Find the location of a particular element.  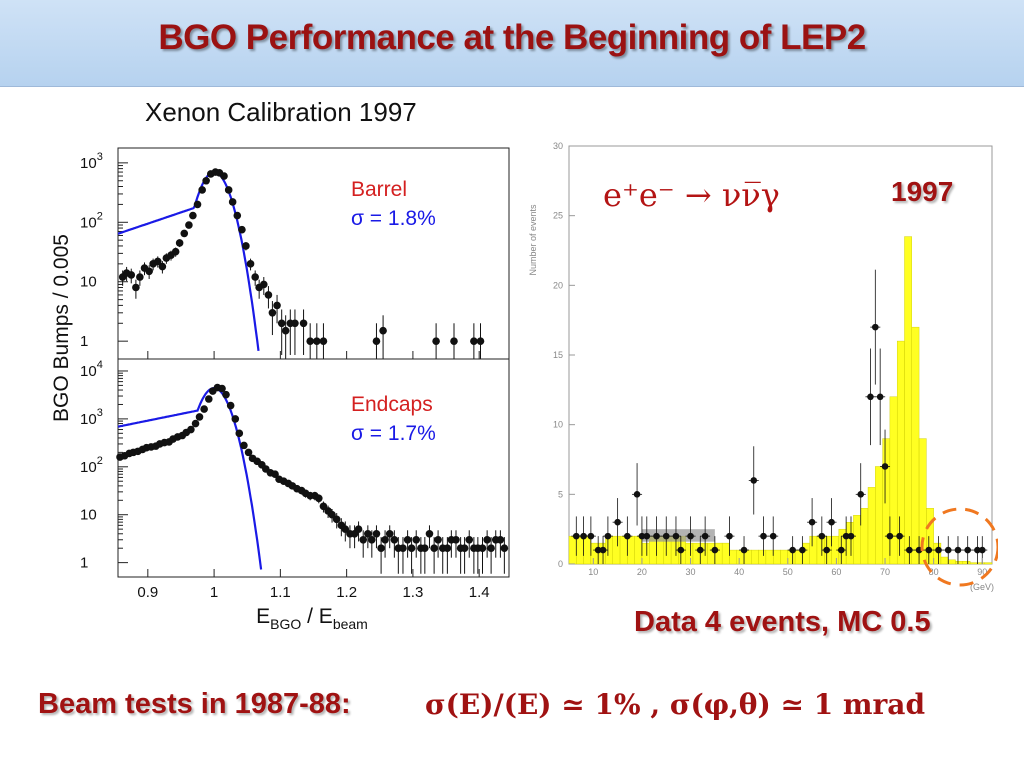

hist-ytick-label-3: 15 is located at coordinates (558, 355).